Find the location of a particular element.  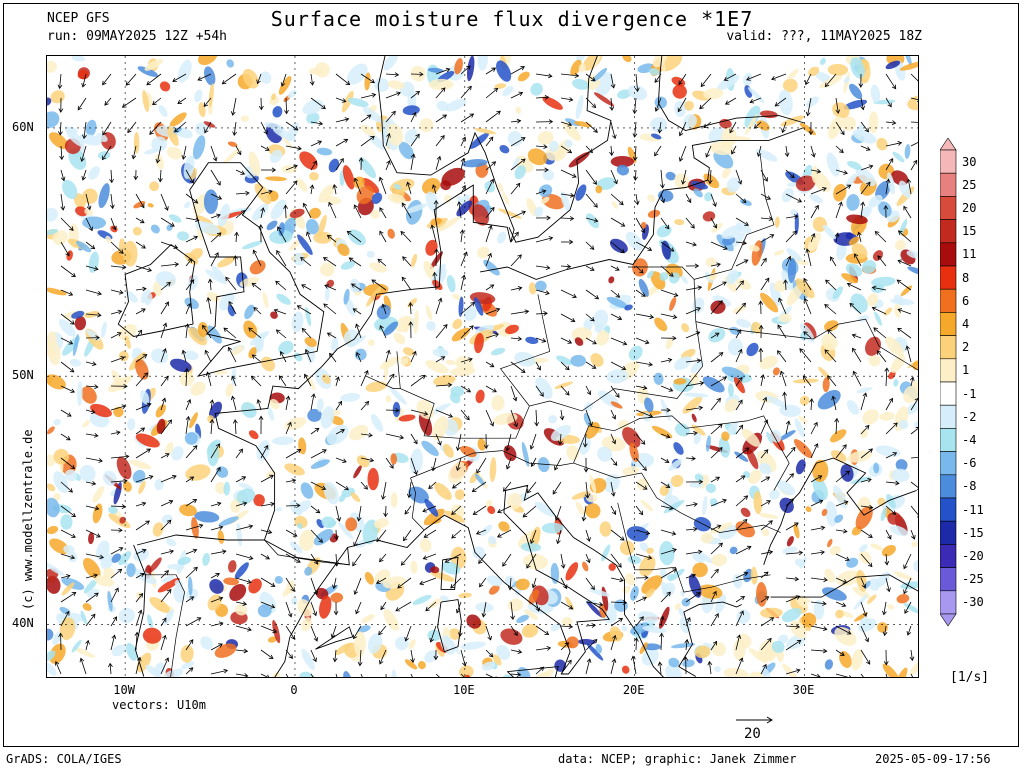

coastline is located at coordinates (731, 93).